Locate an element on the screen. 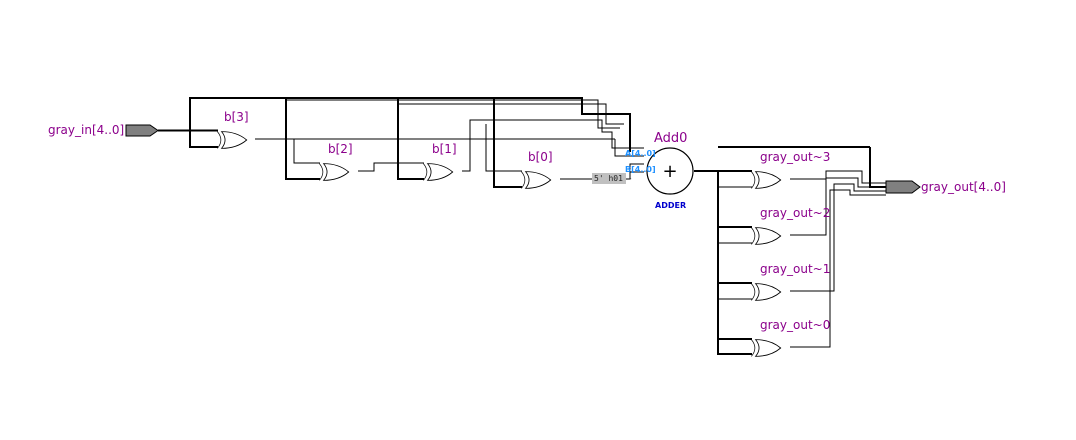 This screenshot has height=440, width=1076. xor-gate-b3 is located at coordinates (232, 140).